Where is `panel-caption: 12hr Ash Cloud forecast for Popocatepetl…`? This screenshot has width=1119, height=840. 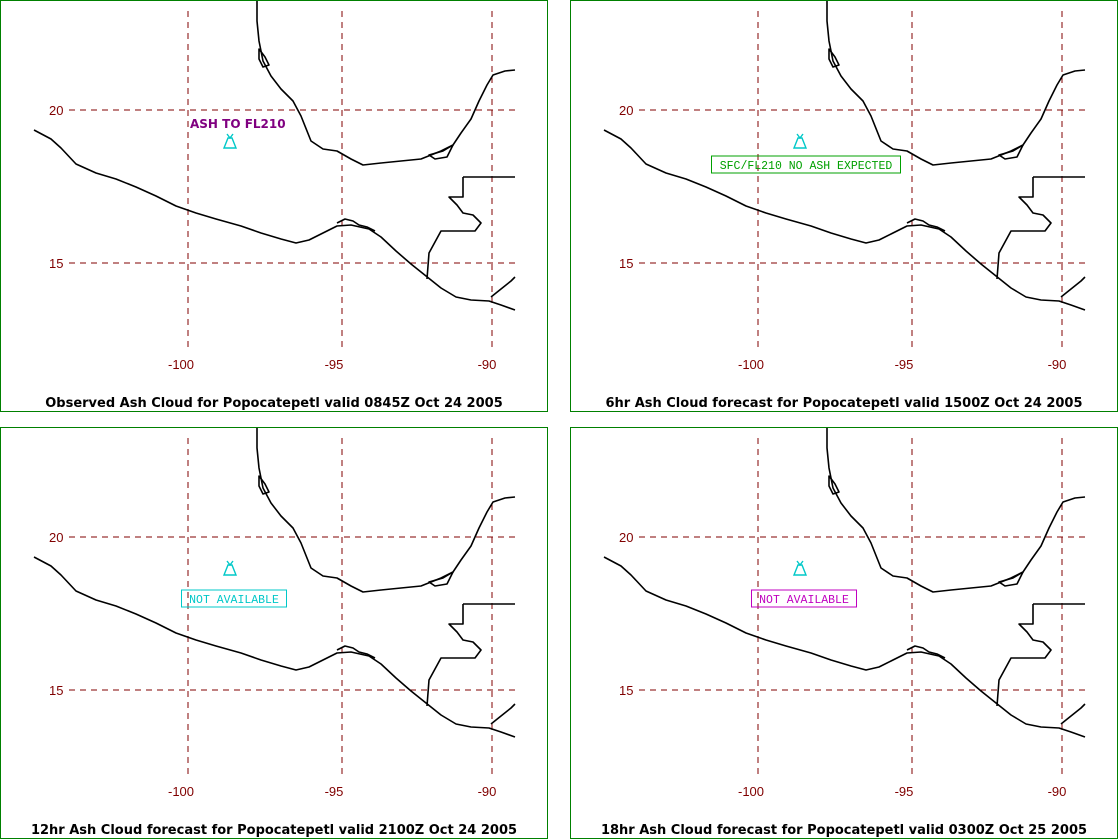
panel-caption: 12hr Ash Cloud forecast for Popocatepetl… is located at coordinates (274, 830).